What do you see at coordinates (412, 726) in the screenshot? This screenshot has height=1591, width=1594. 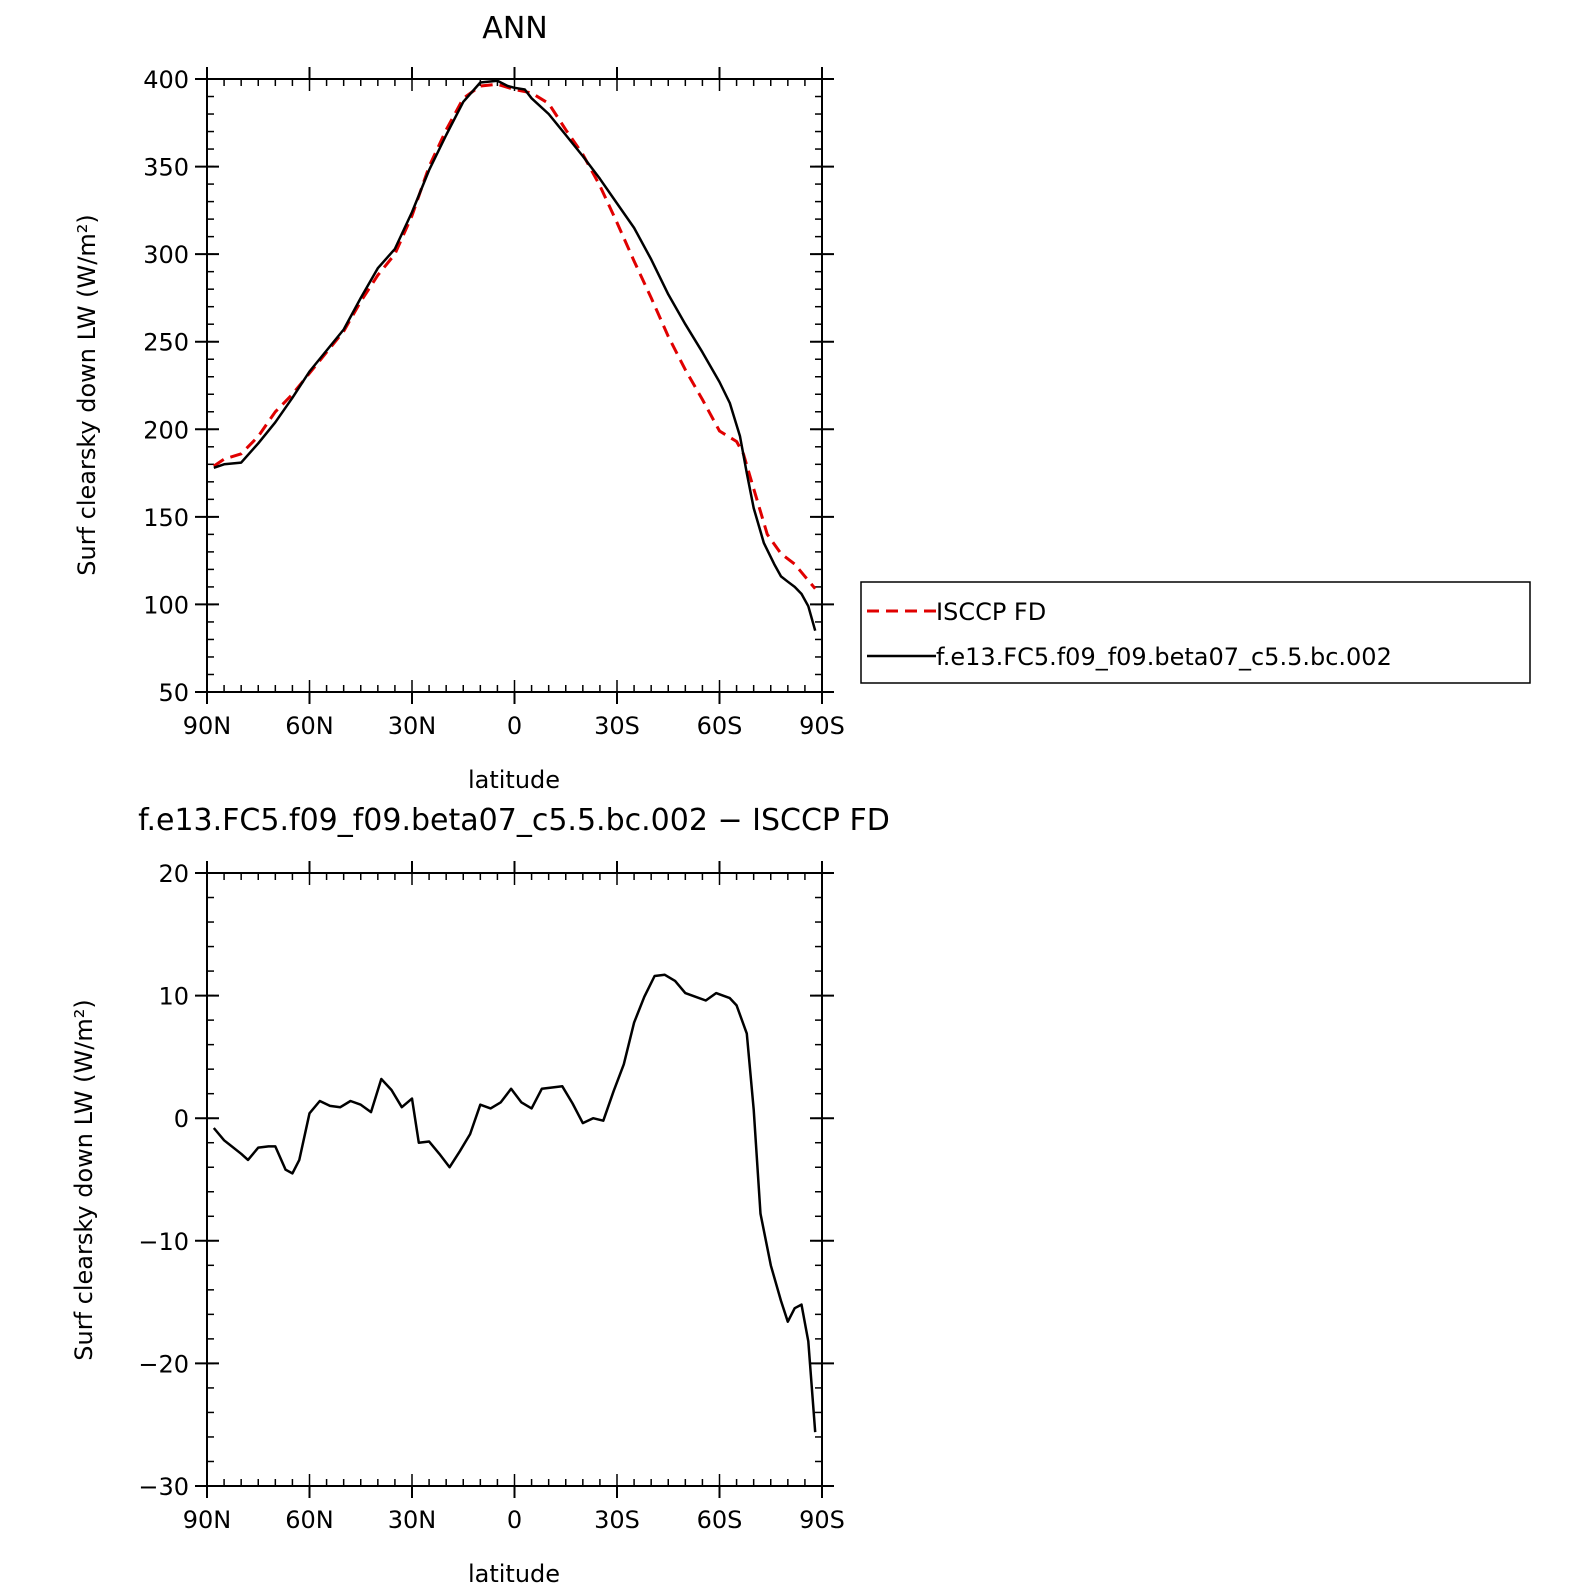 I see `top-x-tick-label: 30N` at bounding box center [412, 726].